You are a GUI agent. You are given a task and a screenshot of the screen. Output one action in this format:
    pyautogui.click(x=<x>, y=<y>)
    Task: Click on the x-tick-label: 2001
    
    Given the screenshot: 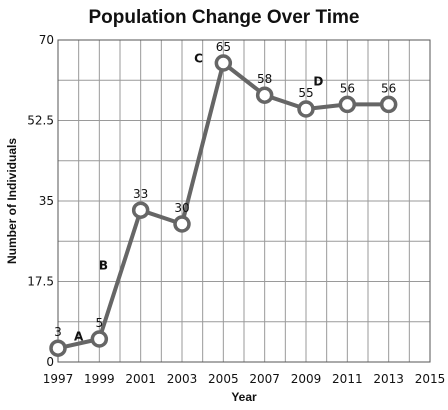 What is the action you would take?
    pyautogui.click(x=140, y=379)
    